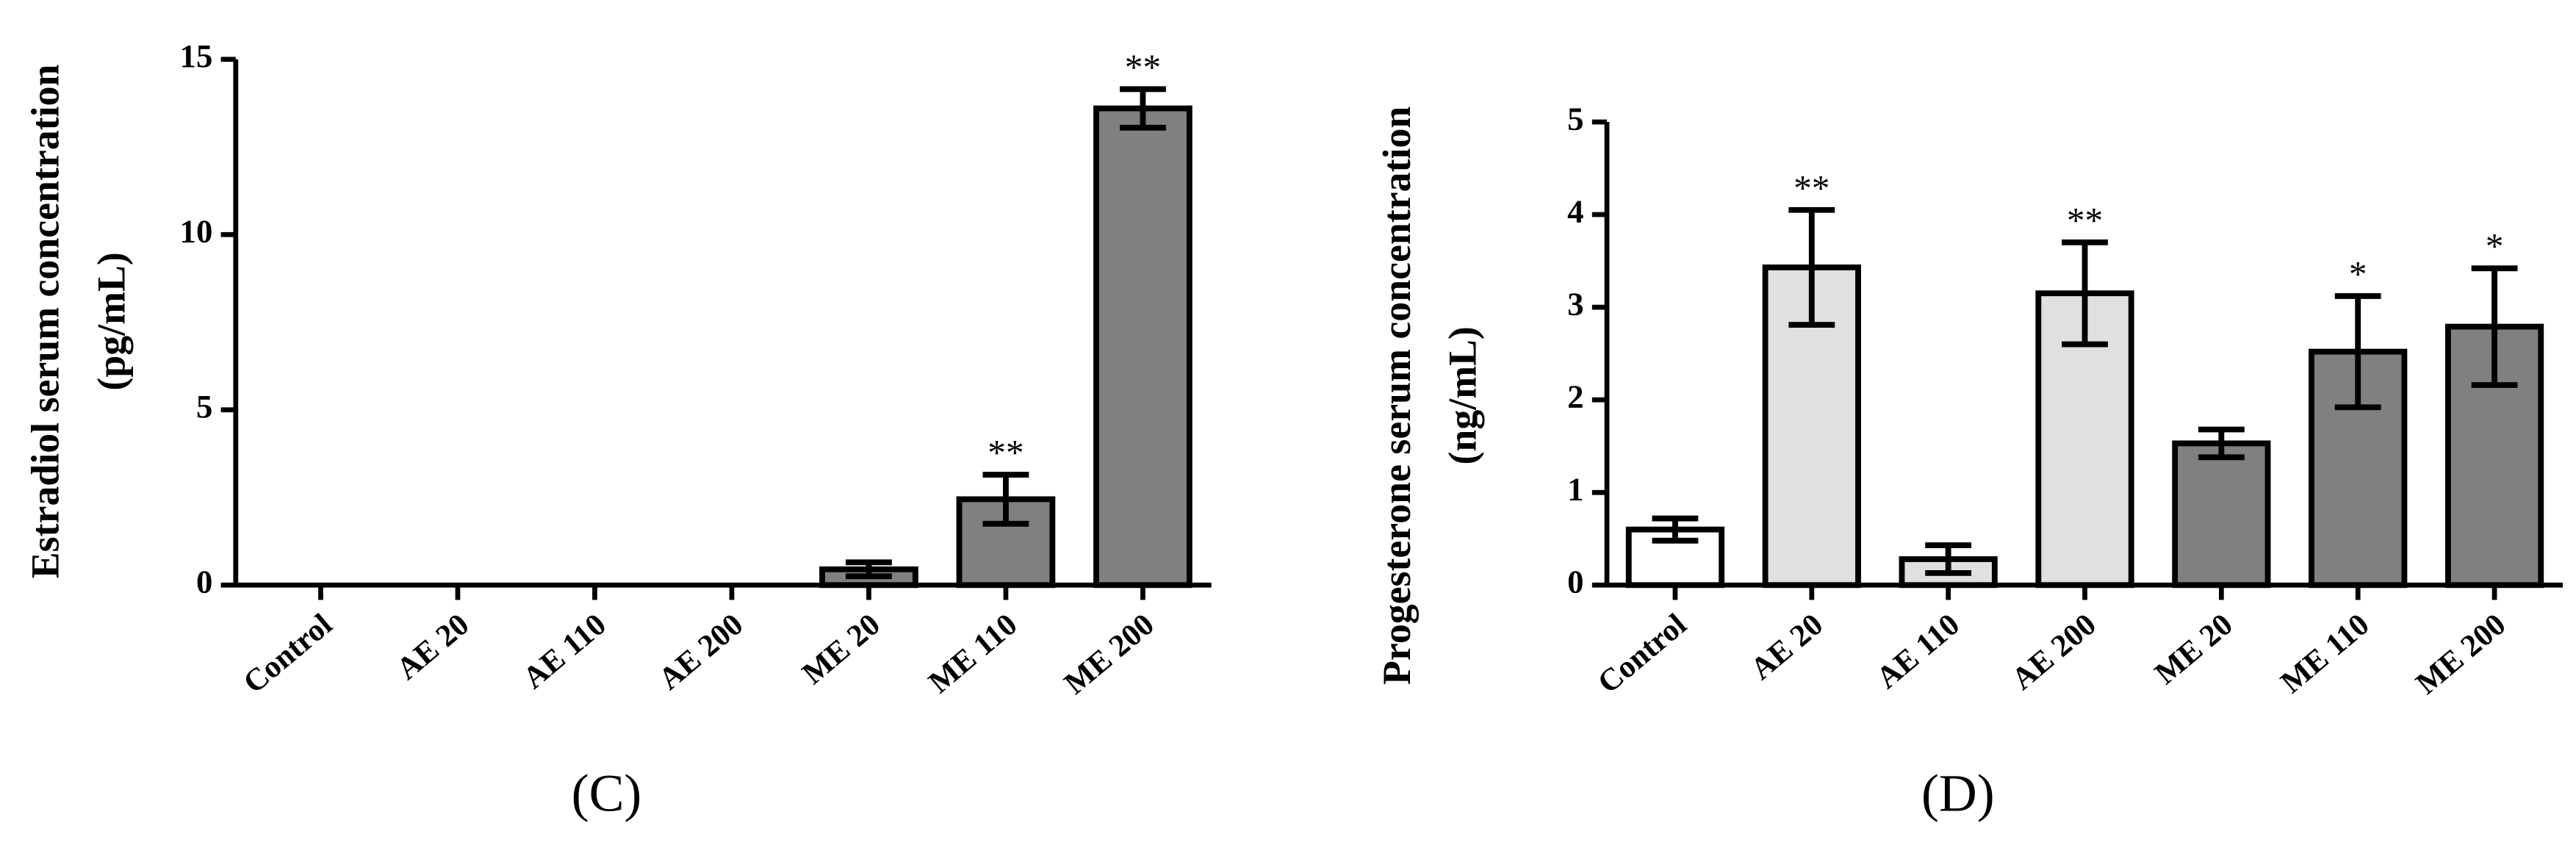  Describe the element at coordinates (607, 793) in the screenshot. I see `panel-label: (C)` at that location.